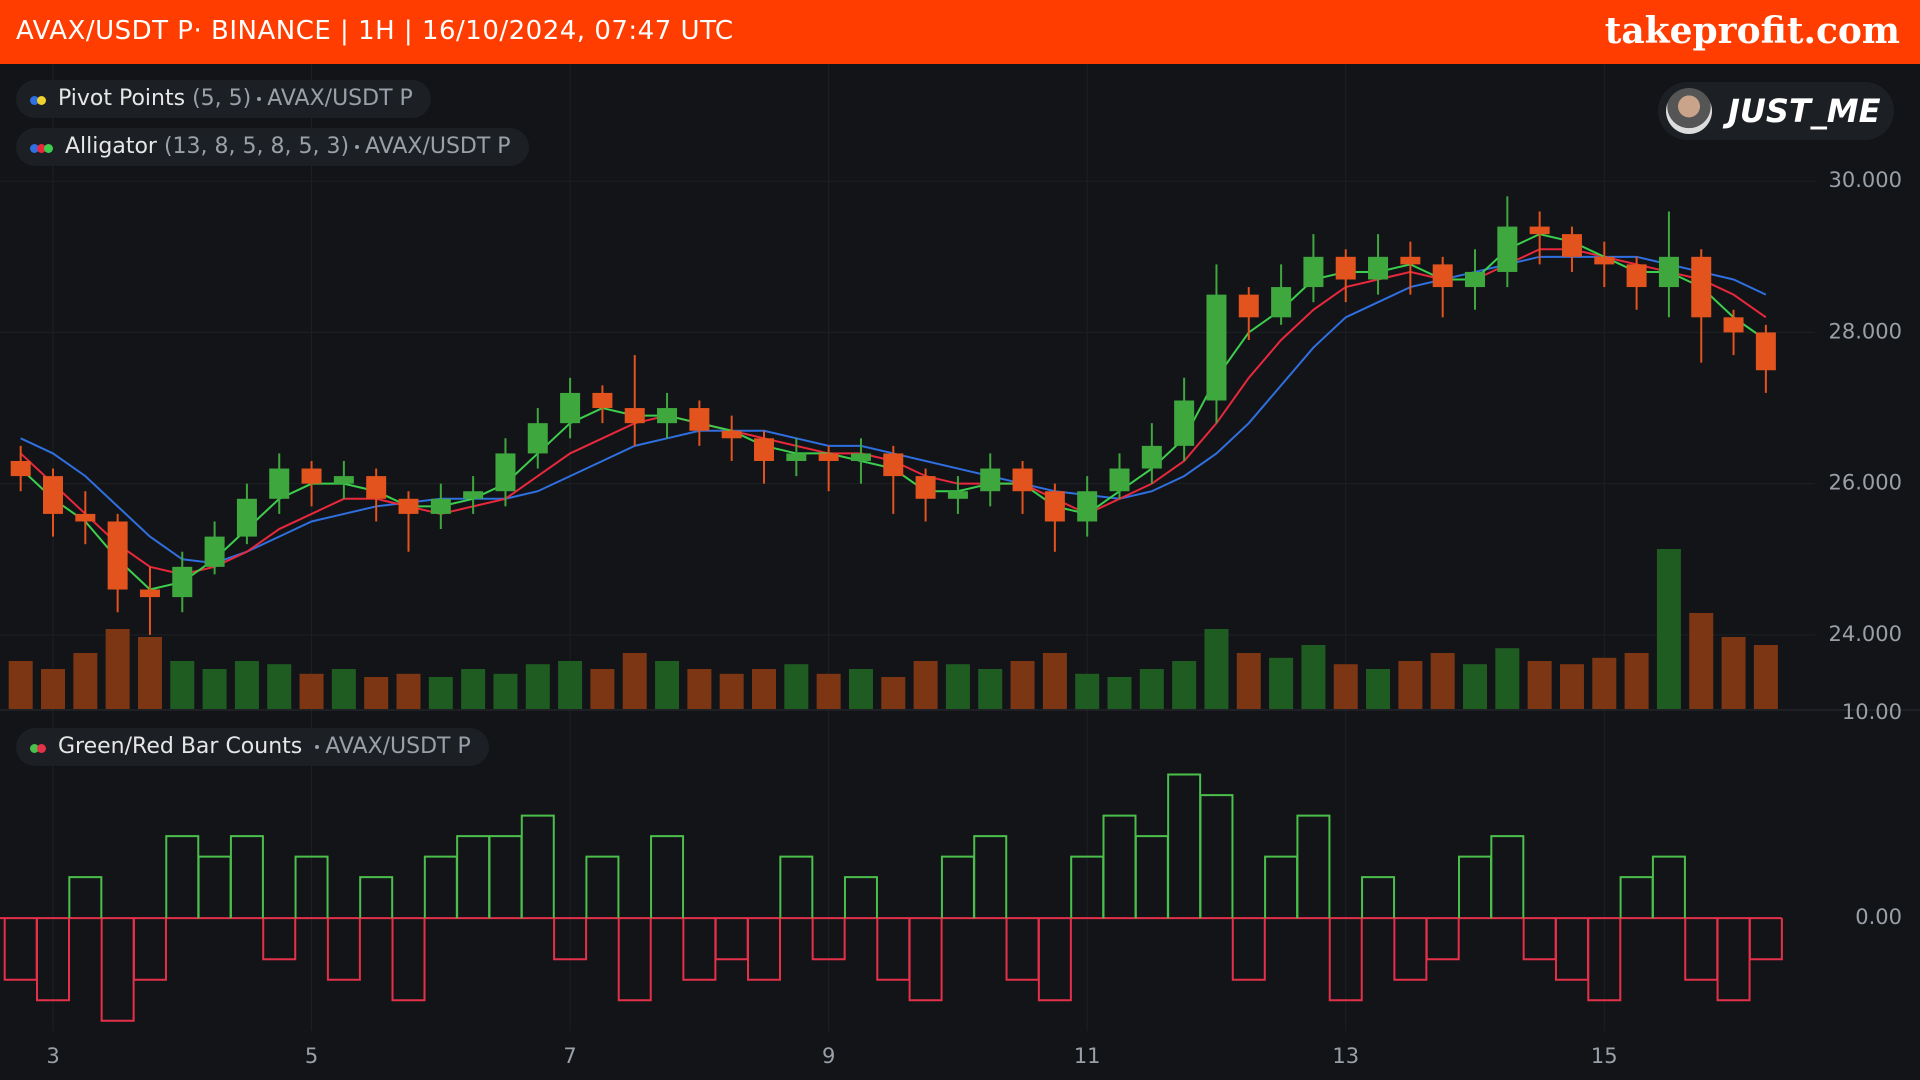 This screenshot has width=1920, height=1080. Describe the element at coordinates (252, 747) in the screenshot. I see `legend-bar-counts: Green/Red Bar Counts AVAX/USDT P` at that location.